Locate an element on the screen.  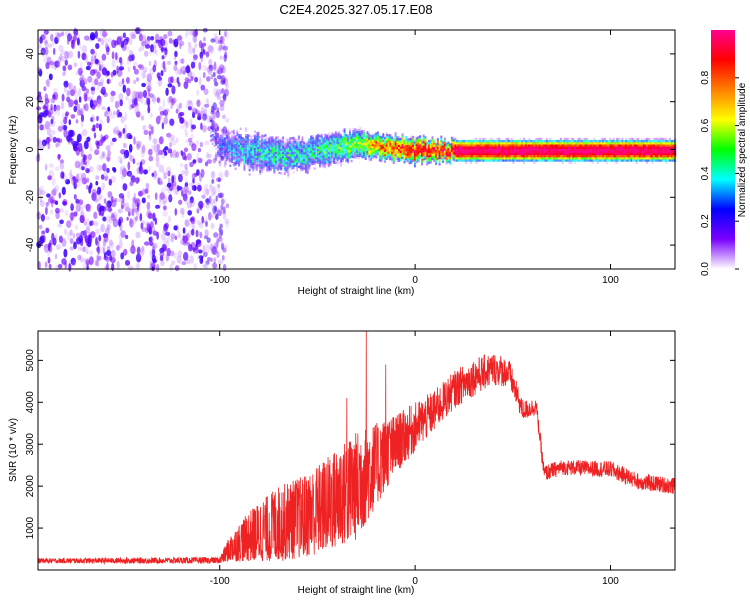
colorbar-gradient is located at coordinates (723, 149).